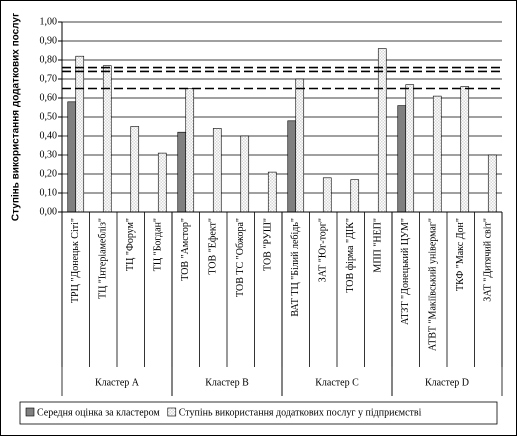  I want to click on y-tick-label: 0,40, so click(49, 135).